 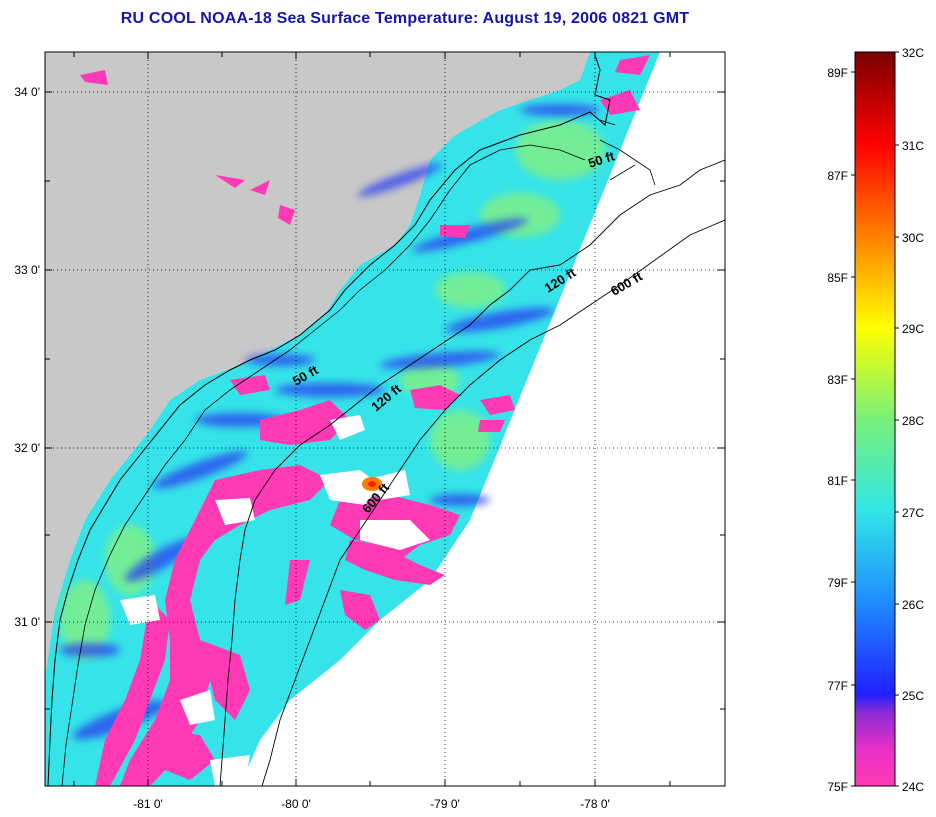 I want to click on cb-label-83f: 83F, so click(x=837, y=380).